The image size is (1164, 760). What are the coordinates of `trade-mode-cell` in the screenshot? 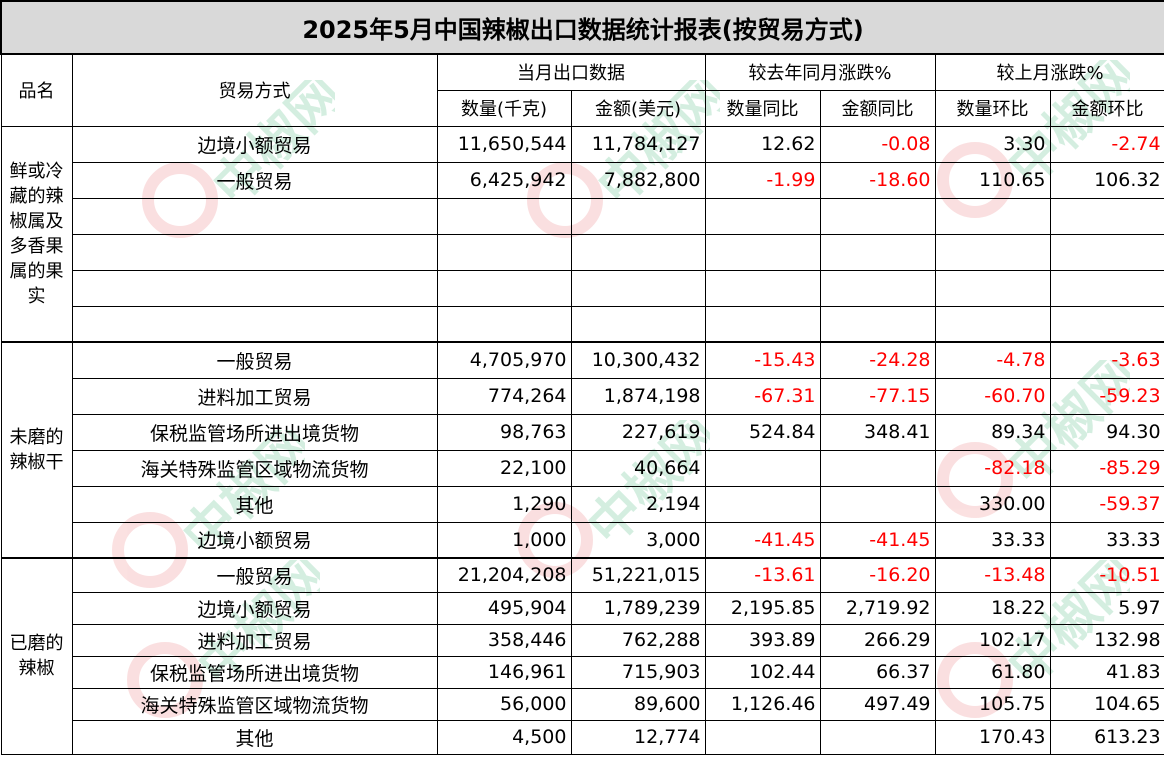 It's located at (254, 288).